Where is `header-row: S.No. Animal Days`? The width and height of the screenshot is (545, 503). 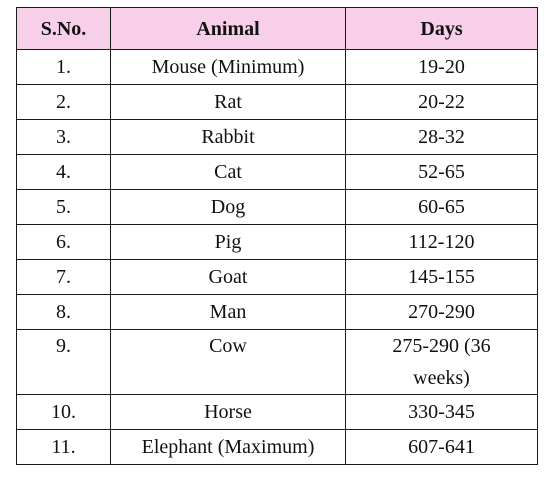
header-row: S.No. Animal Days is located at coordinates (277, 28).